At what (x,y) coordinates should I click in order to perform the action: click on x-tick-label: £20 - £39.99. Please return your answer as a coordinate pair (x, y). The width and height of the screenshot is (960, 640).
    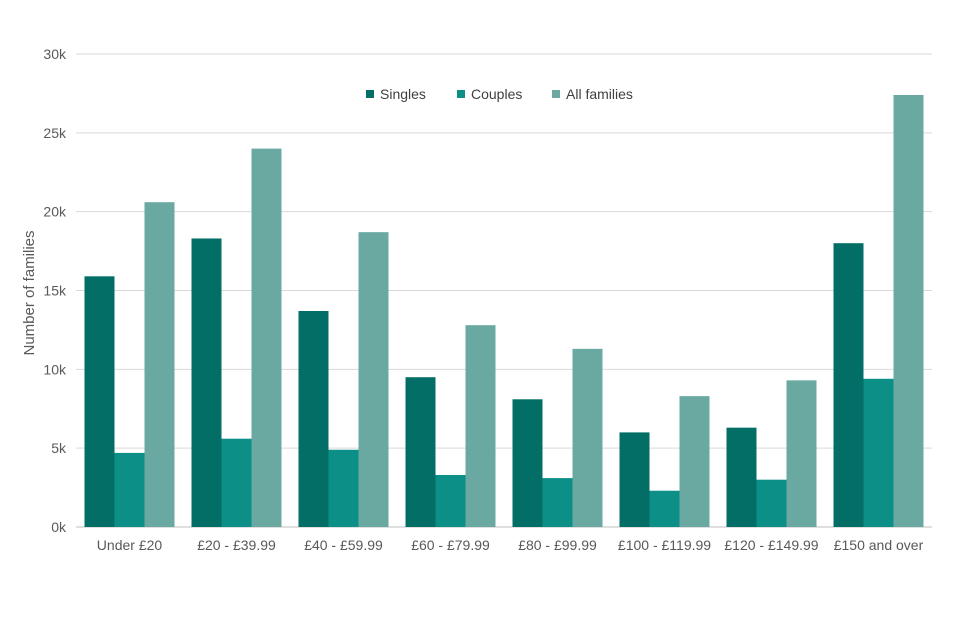
    Looking at the image, I should click on (236, 545).